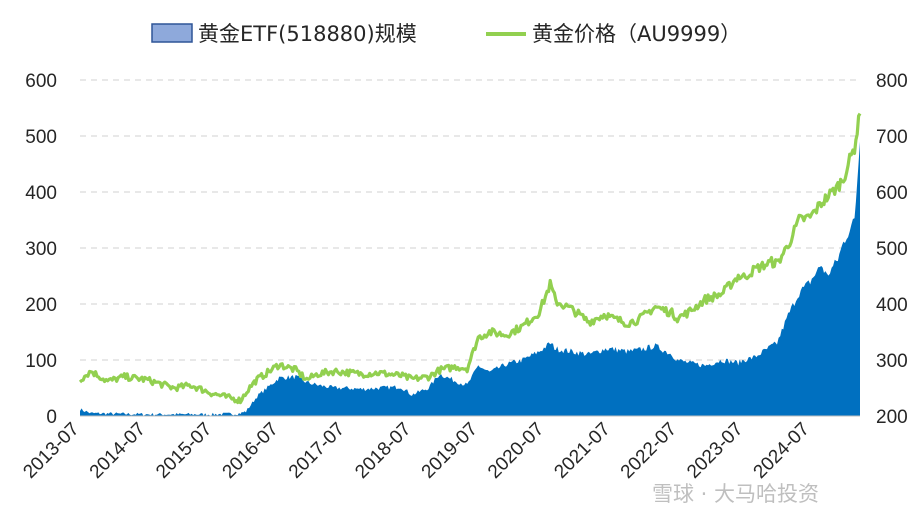  I want to click on legend-label-etf: 黄金ETF(518880)规模, so click(307, 34).